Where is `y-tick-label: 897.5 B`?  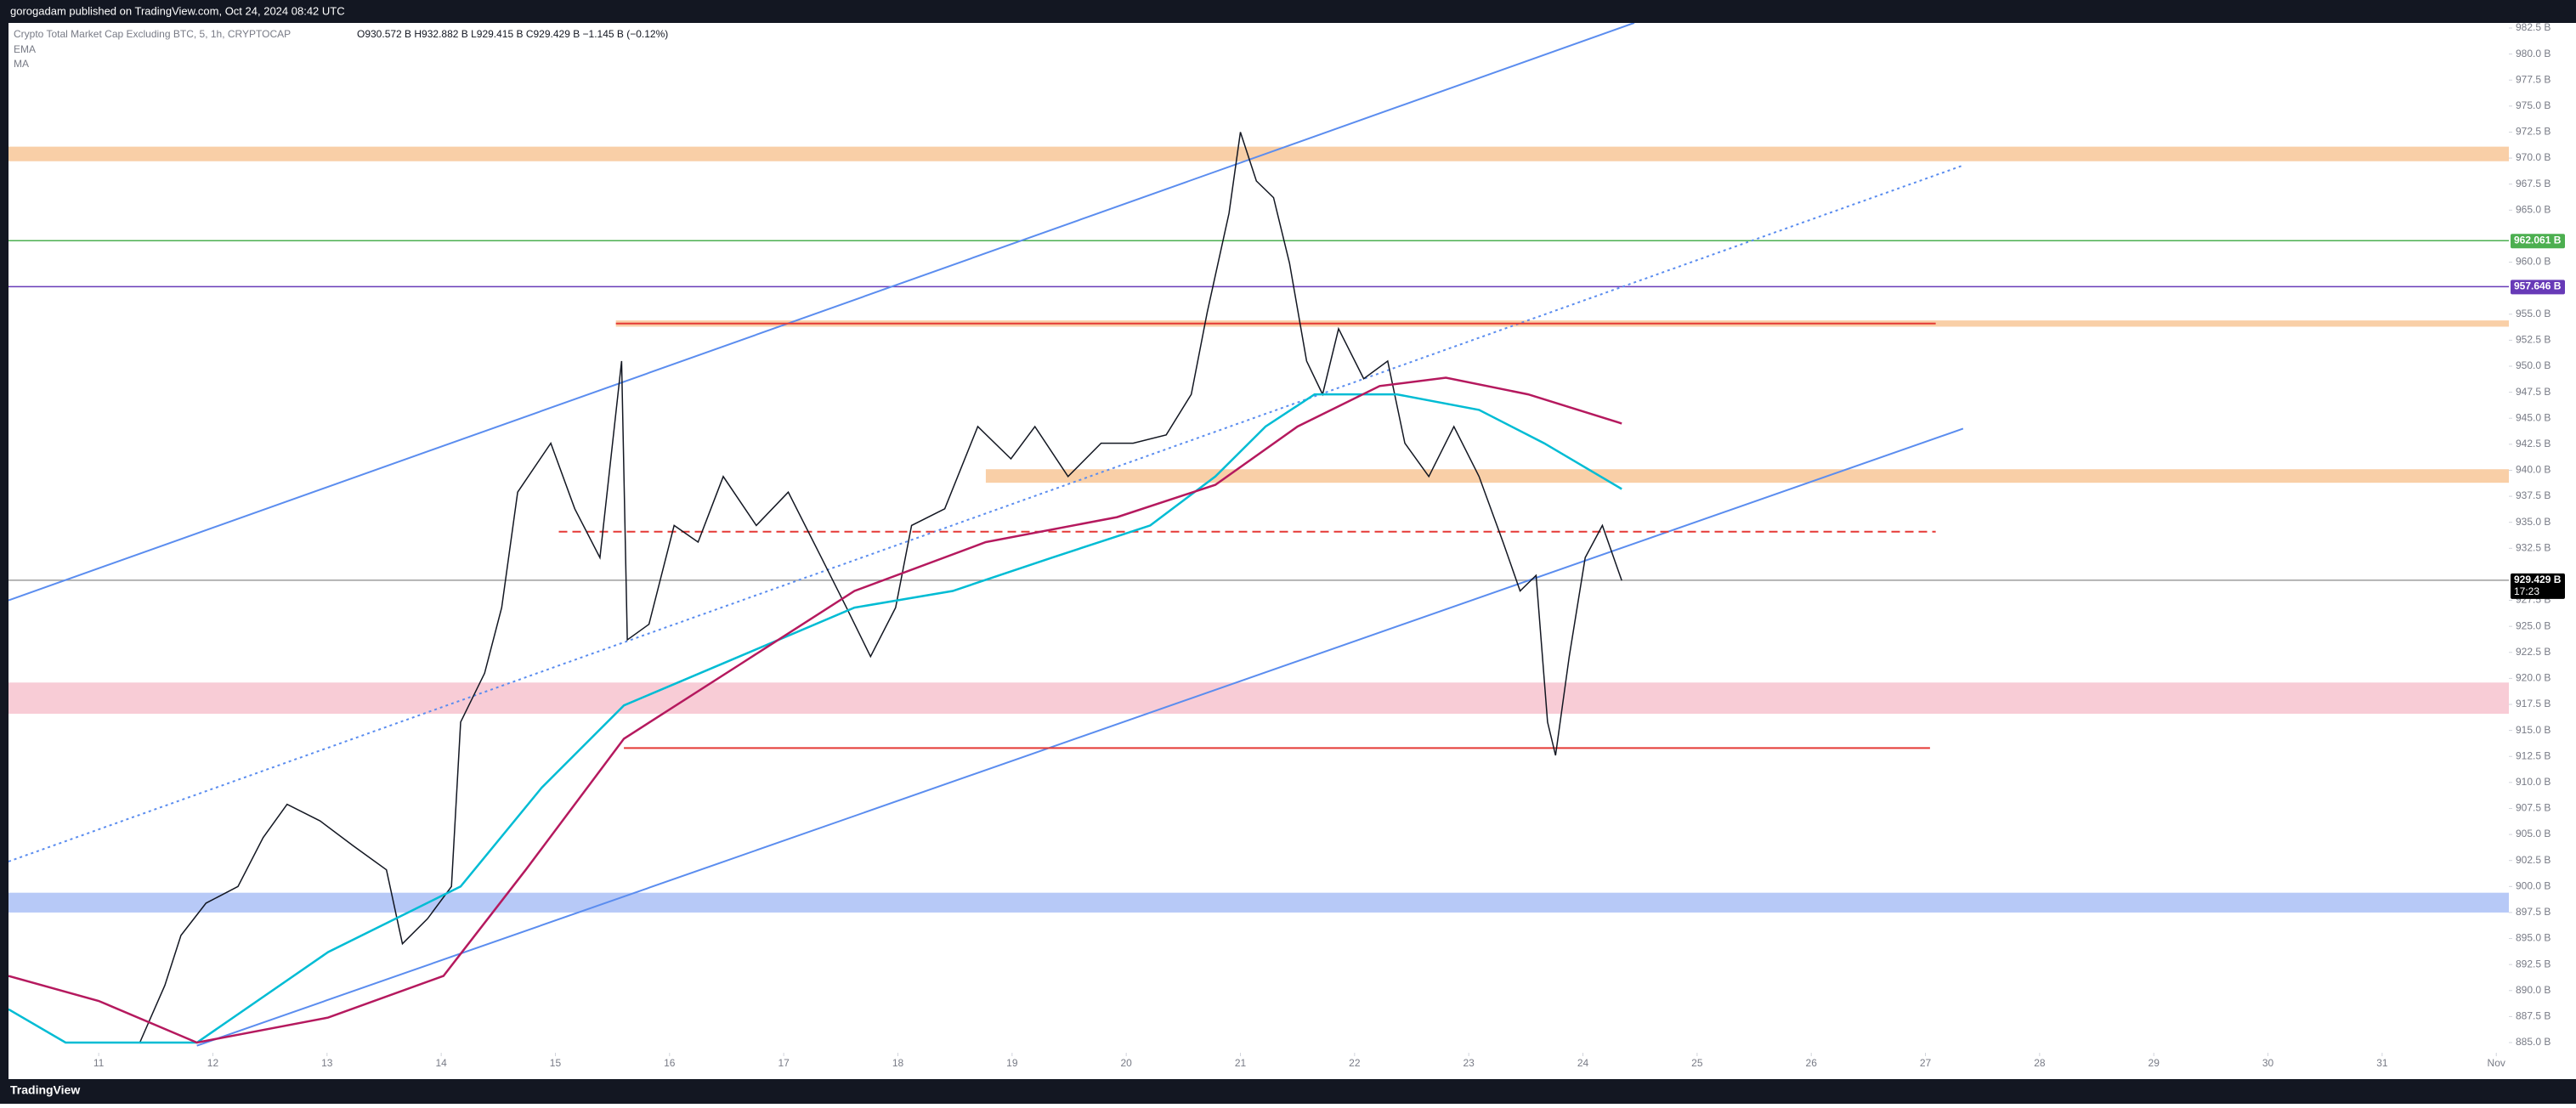
y-tick-label: 897.5 B is located at coordinates (2533, 912).